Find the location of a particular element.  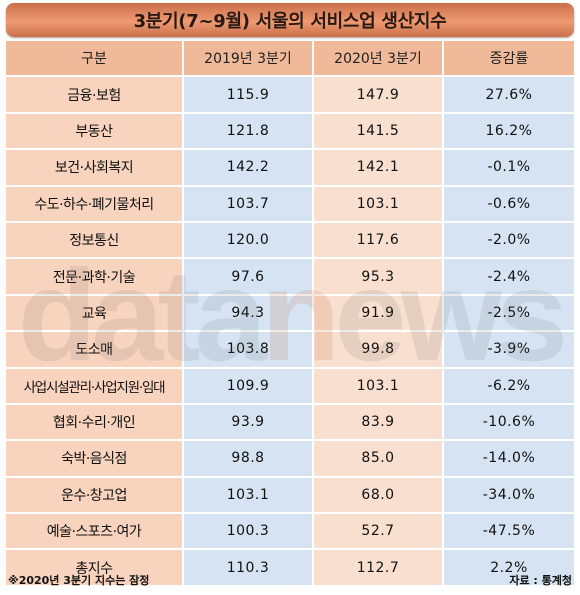

category-cell: 도소매 is located at coordinates (95, 350).